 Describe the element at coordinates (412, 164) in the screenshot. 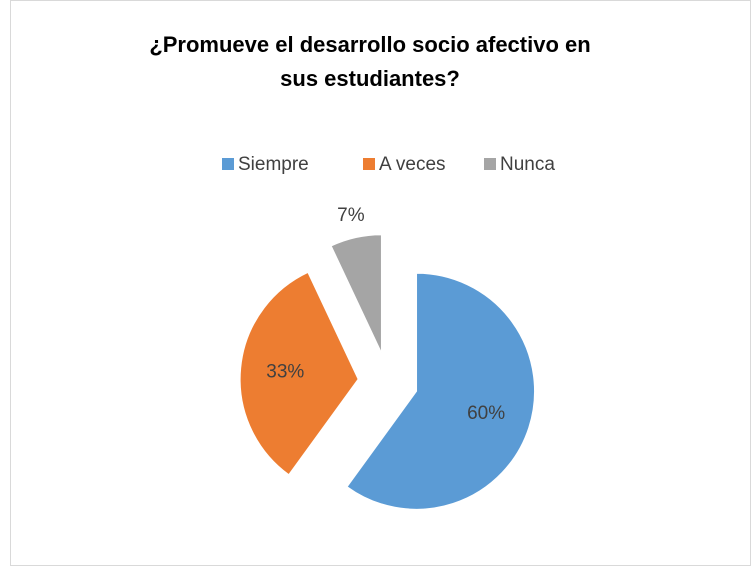

I see `legend-label: A veces` at that location.